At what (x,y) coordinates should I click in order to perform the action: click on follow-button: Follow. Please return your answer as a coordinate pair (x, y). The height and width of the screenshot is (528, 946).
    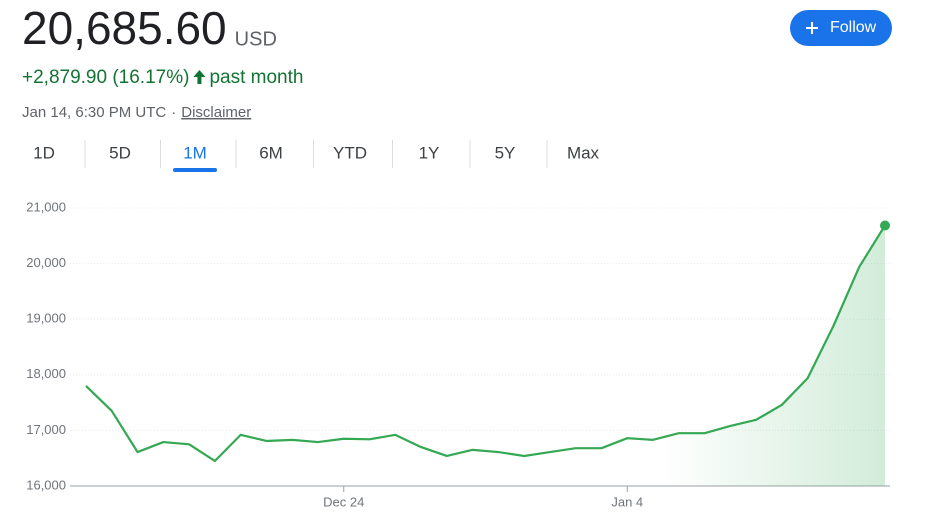
    Looking at the image, I should click on (841, 28).